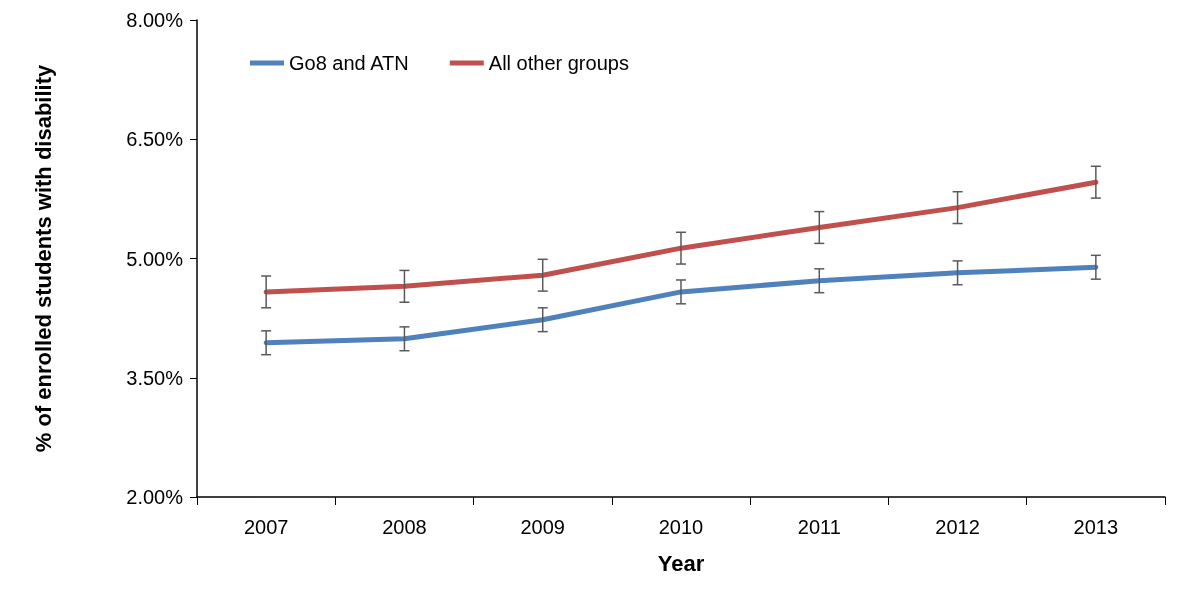 The width and height of the screenshot is (1185, 592). What do you see at coordinates (558, 63) in the screenshot?
I see `legend-label: All other groups` at bounding box center [558, 63].